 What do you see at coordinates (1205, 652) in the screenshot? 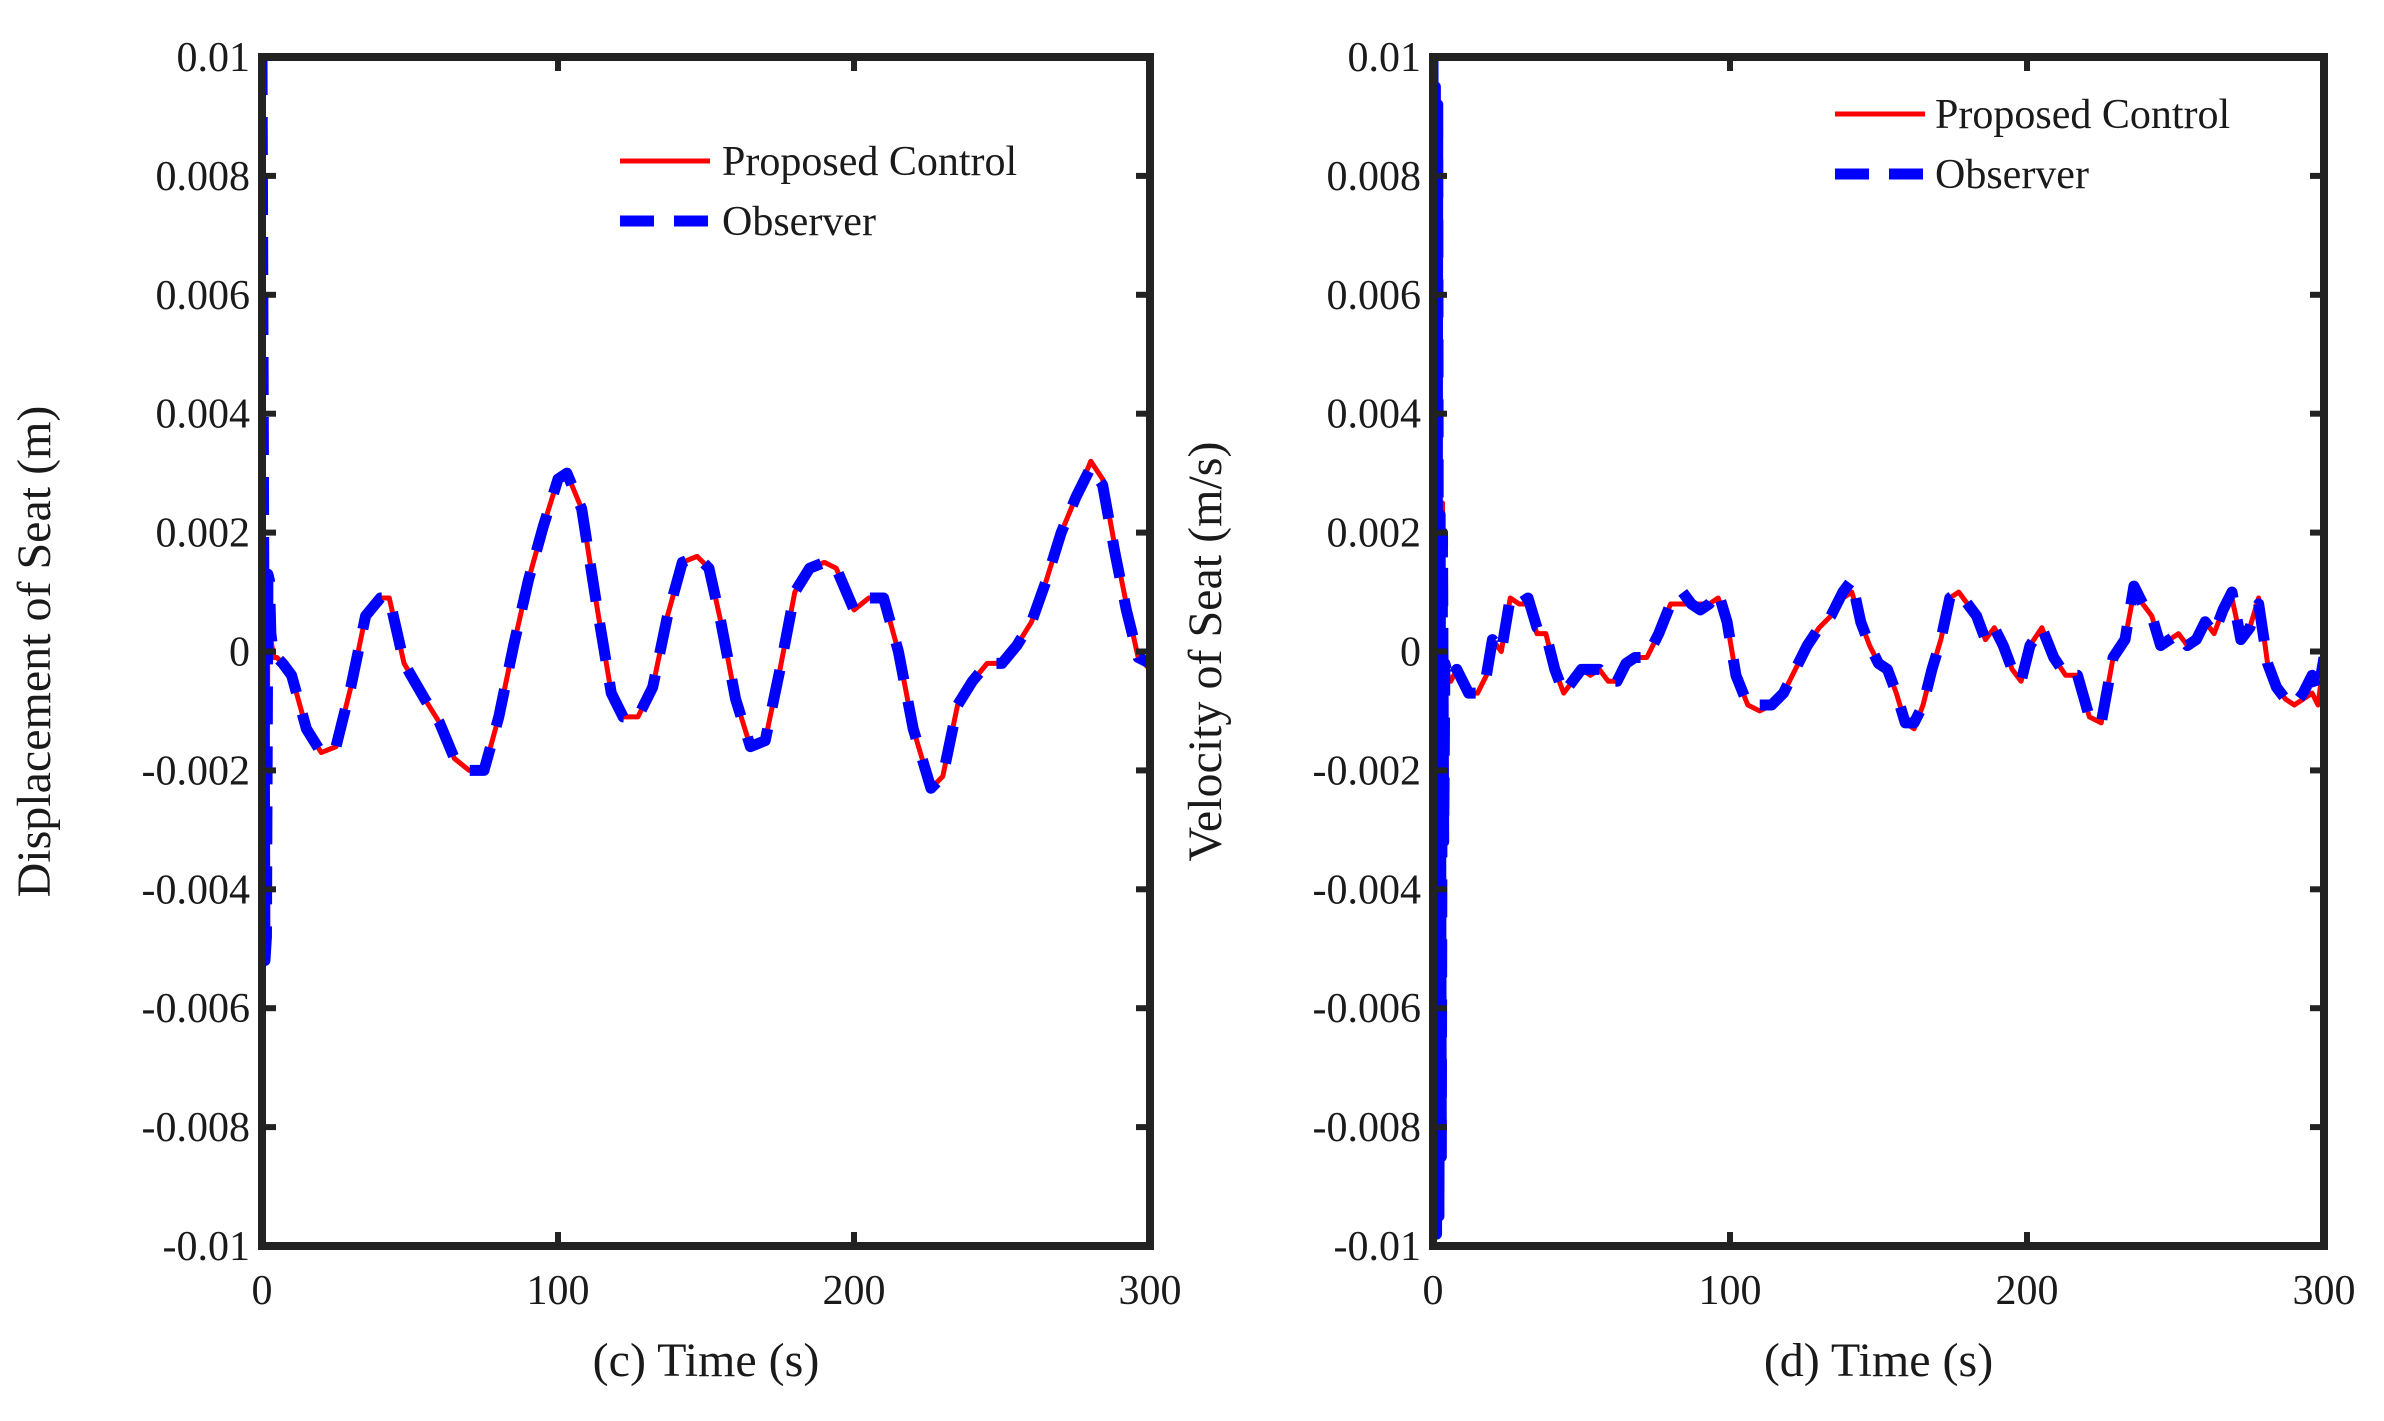
I see `y-axis-label: Velocity of Seat (m/s)` at bounding box center [1205, 652].